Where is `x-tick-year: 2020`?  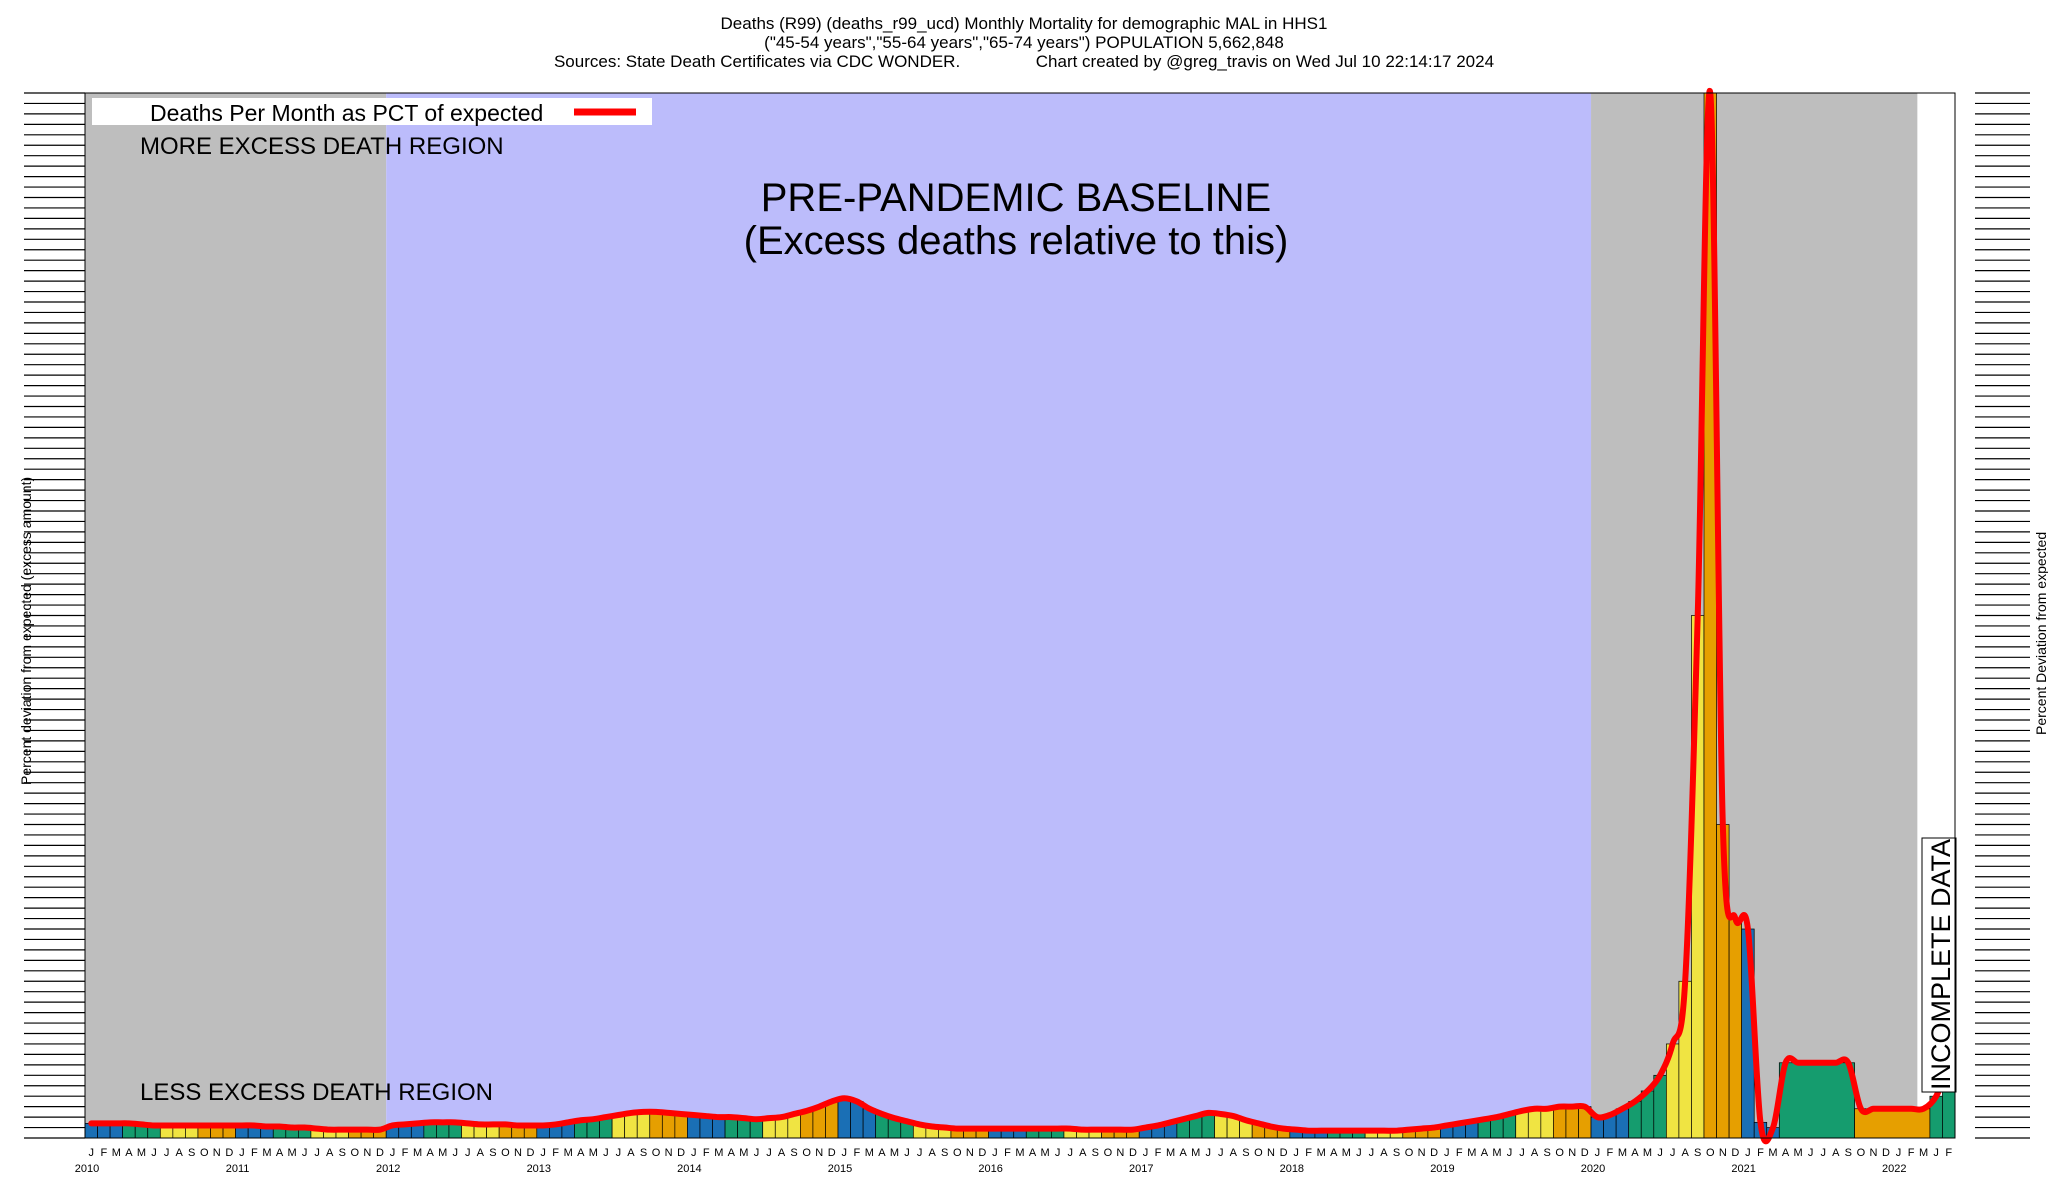
x-tick-year: 2020 is located at coordinates (1593, 1169).